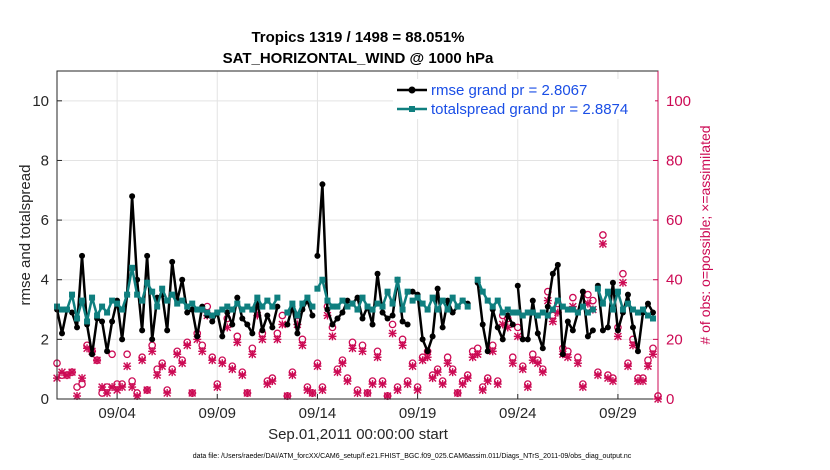 The height and width of the screenshot is (470, 830). What do you see at coordinates (217, 413) in the screenshot?
I see `x-tick-label: 09/09` at bounding box center [217, 413].